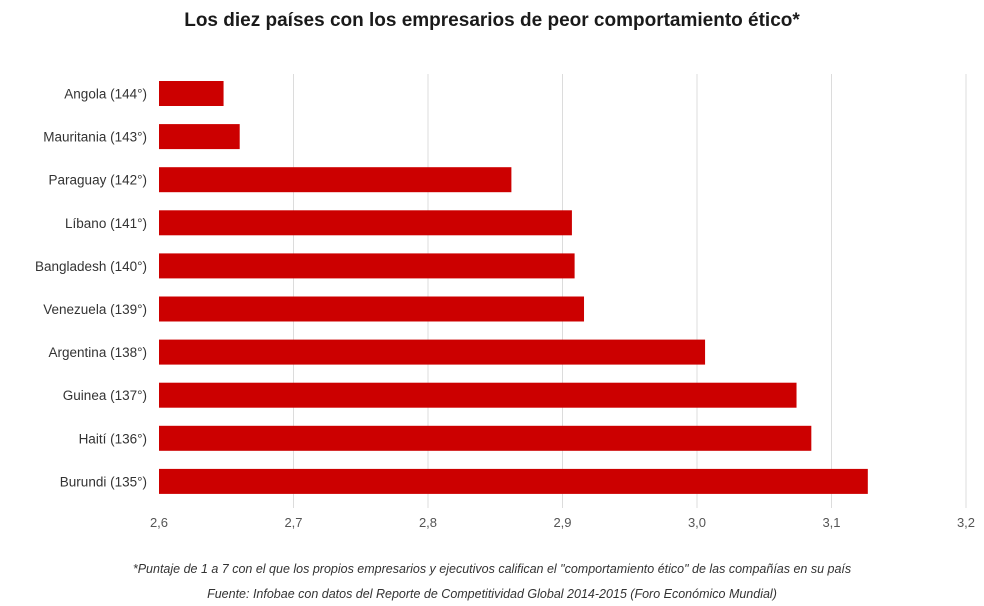 The width and height of the screenshot is (984, 606). Describe the element at coordinates (966, 522) in the screenshot. I see `x-tick-label: 3,2` at that location.